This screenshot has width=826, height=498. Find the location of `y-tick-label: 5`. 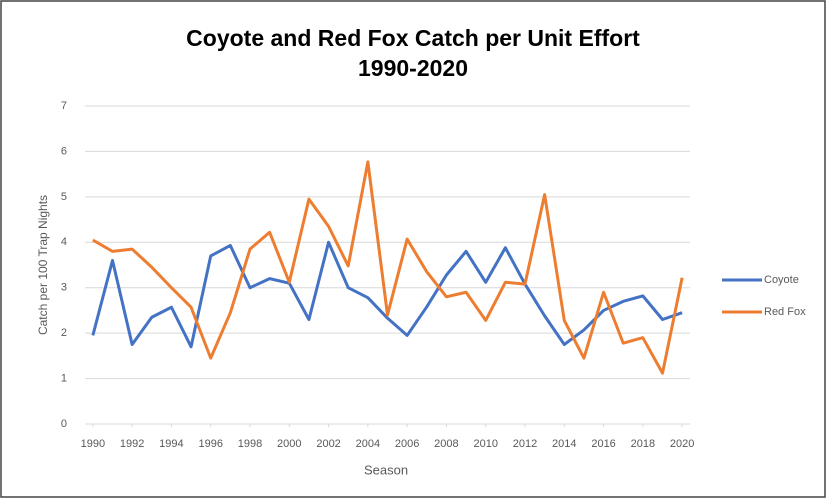

y-tick-label: 5 is located at coordinates (64, 197).